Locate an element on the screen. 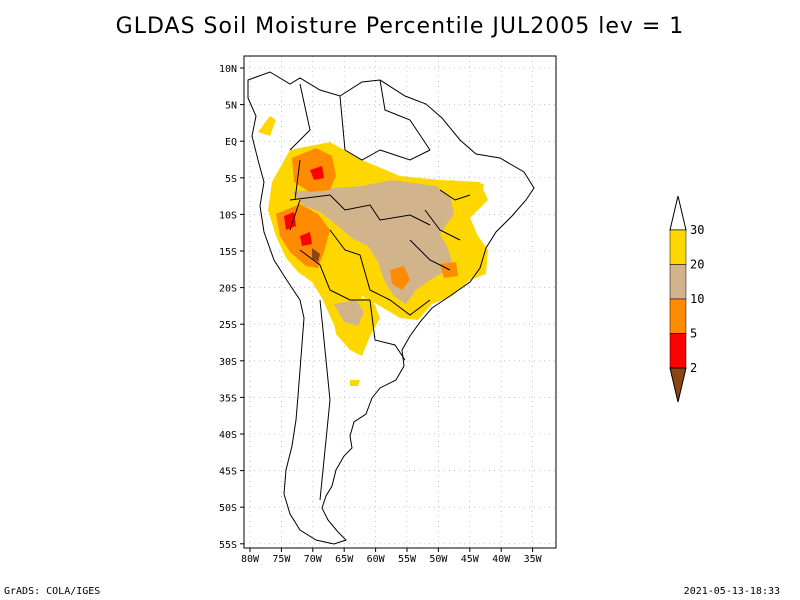 The width and height of the screenshot is (800, 600). lon-tick-label: 70W is located at coordinates (313, 559).